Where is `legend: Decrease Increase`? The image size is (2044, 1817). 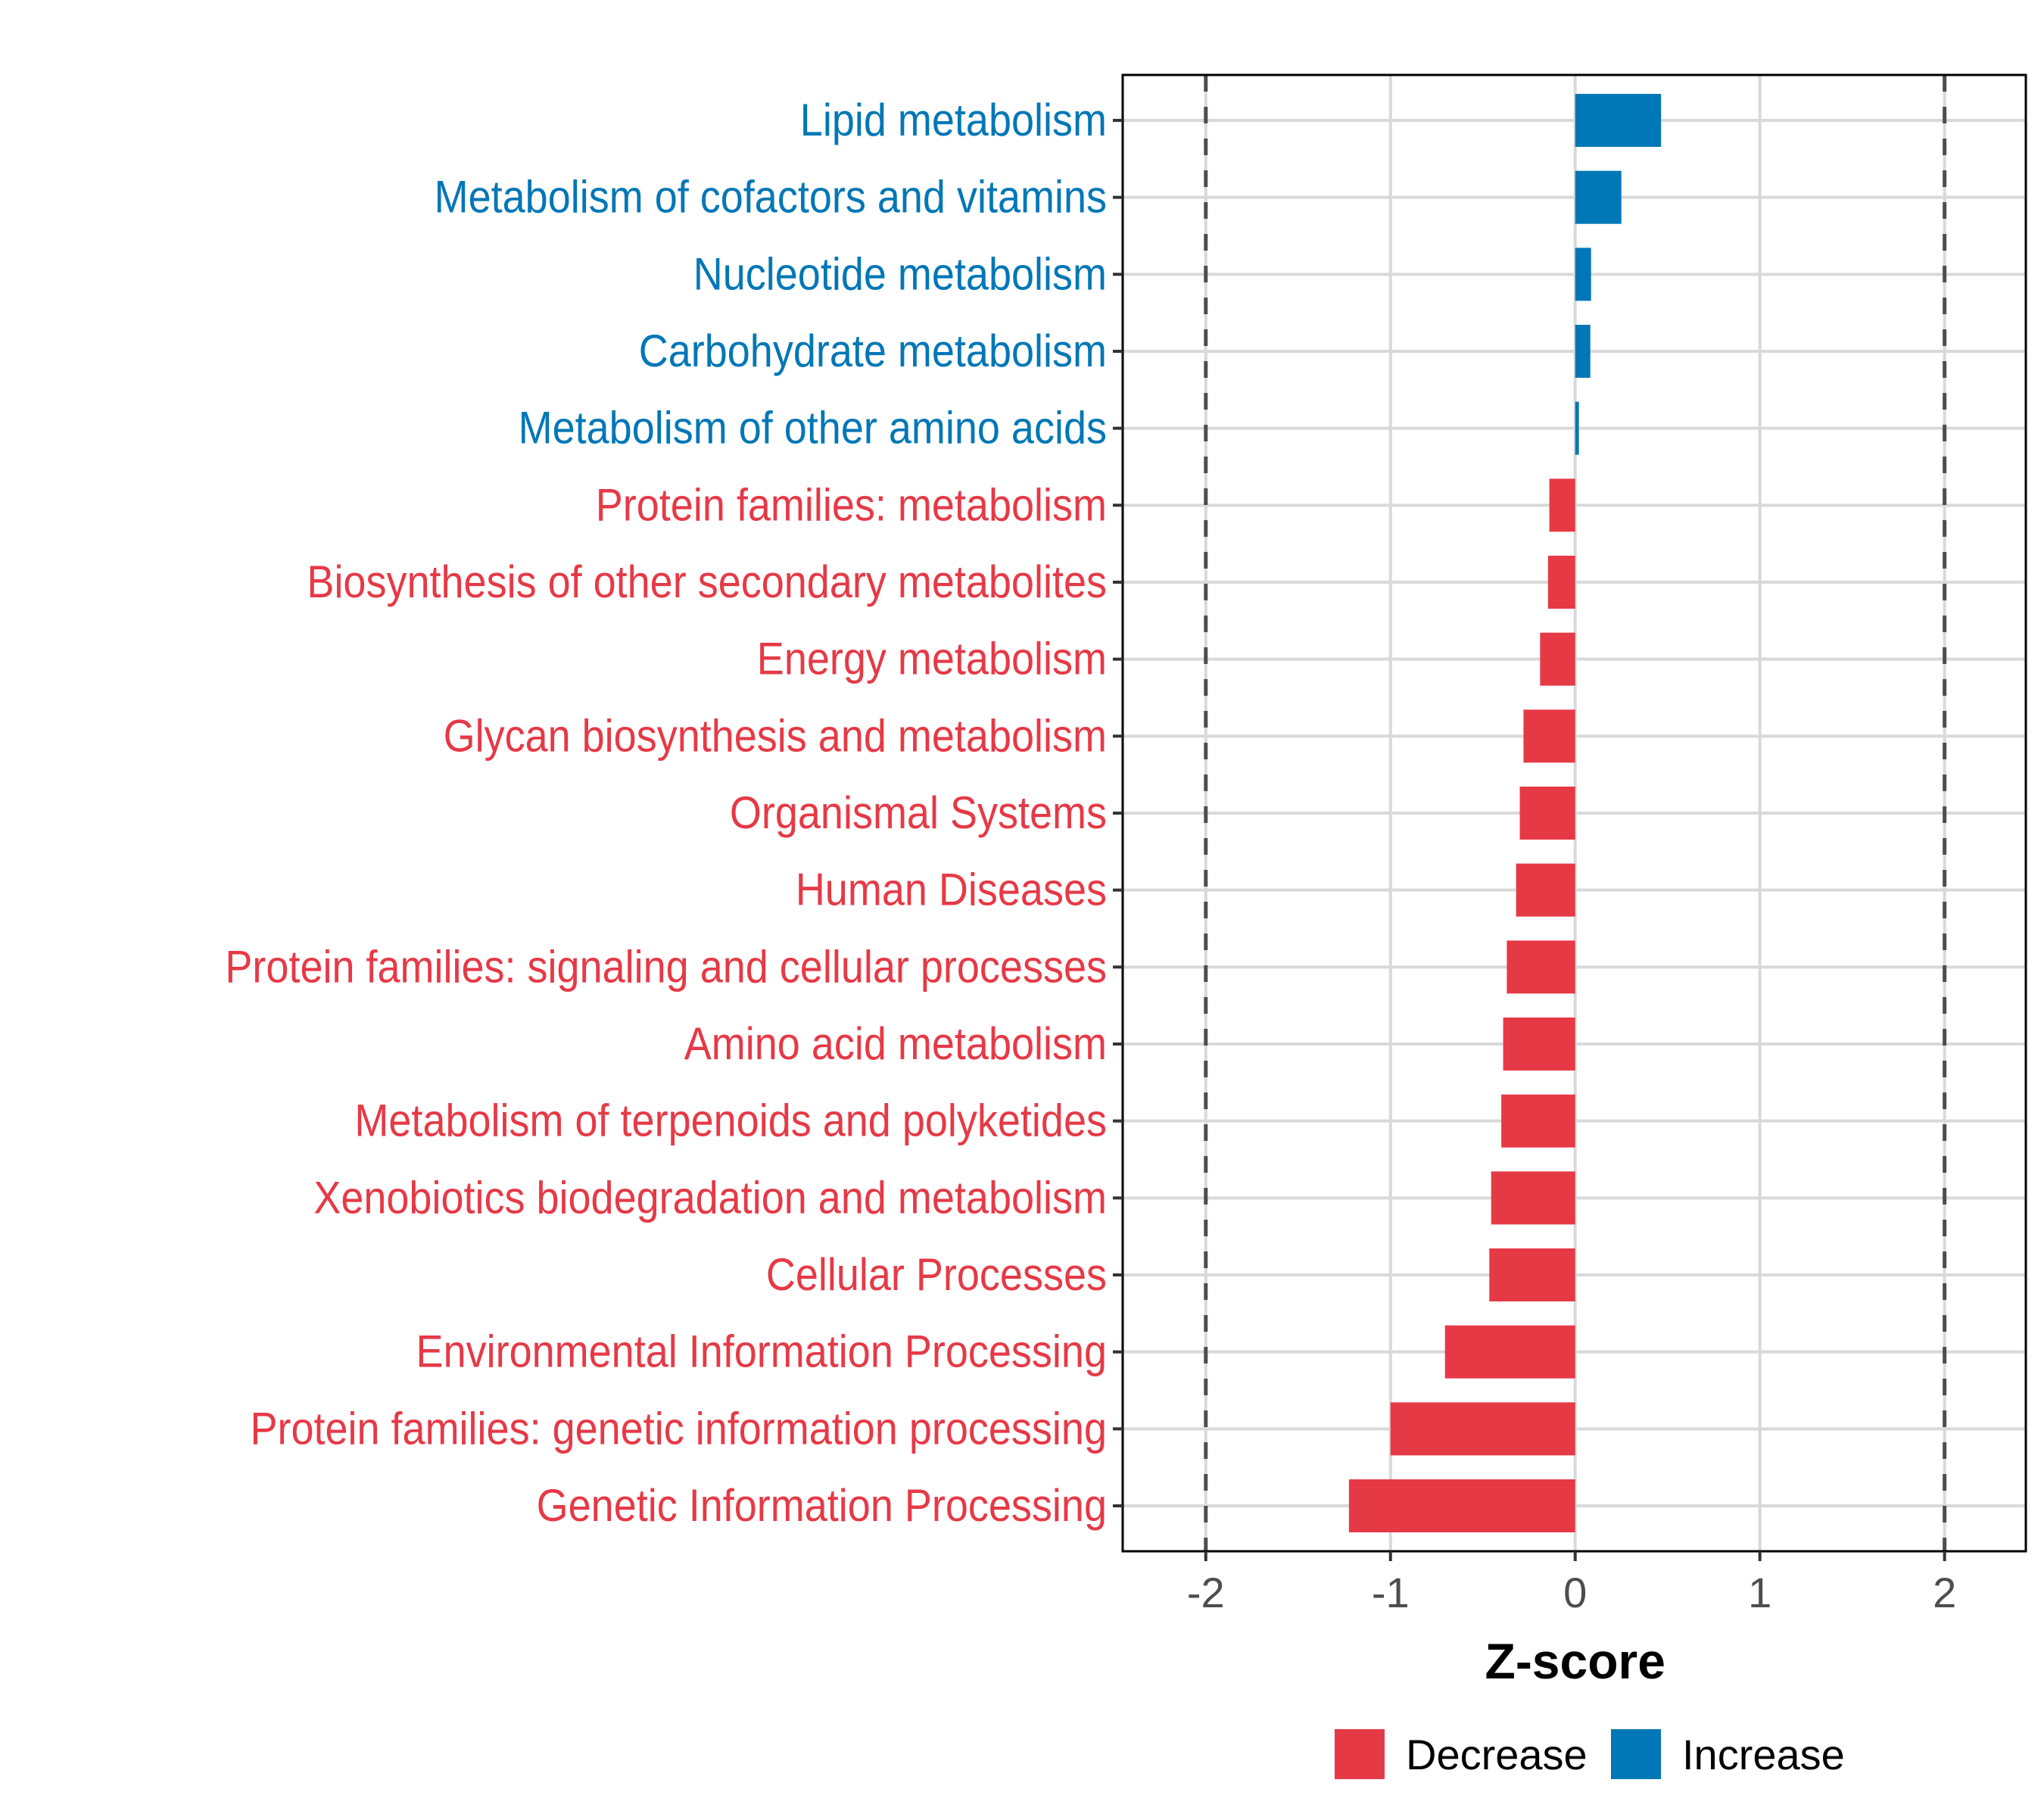
legend: Decrease Increase is located at coordinates (1590, 1754).